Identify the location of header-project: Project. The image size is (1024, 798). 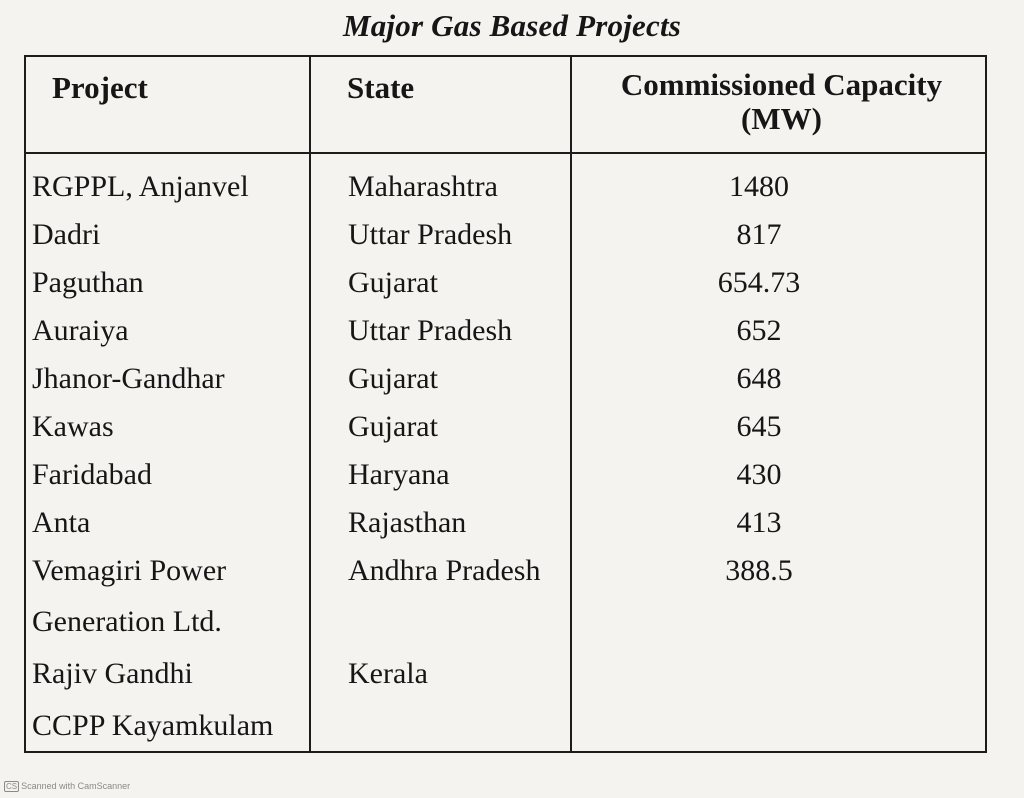
(100, 87).